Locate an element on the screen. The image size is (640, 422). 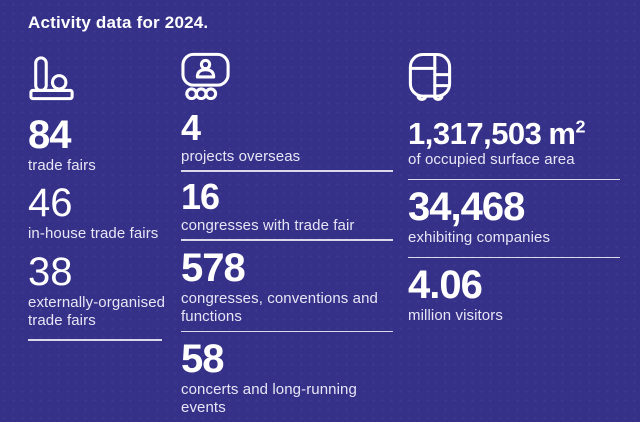
floor-plan-icon is located at coordinates (514, 79).